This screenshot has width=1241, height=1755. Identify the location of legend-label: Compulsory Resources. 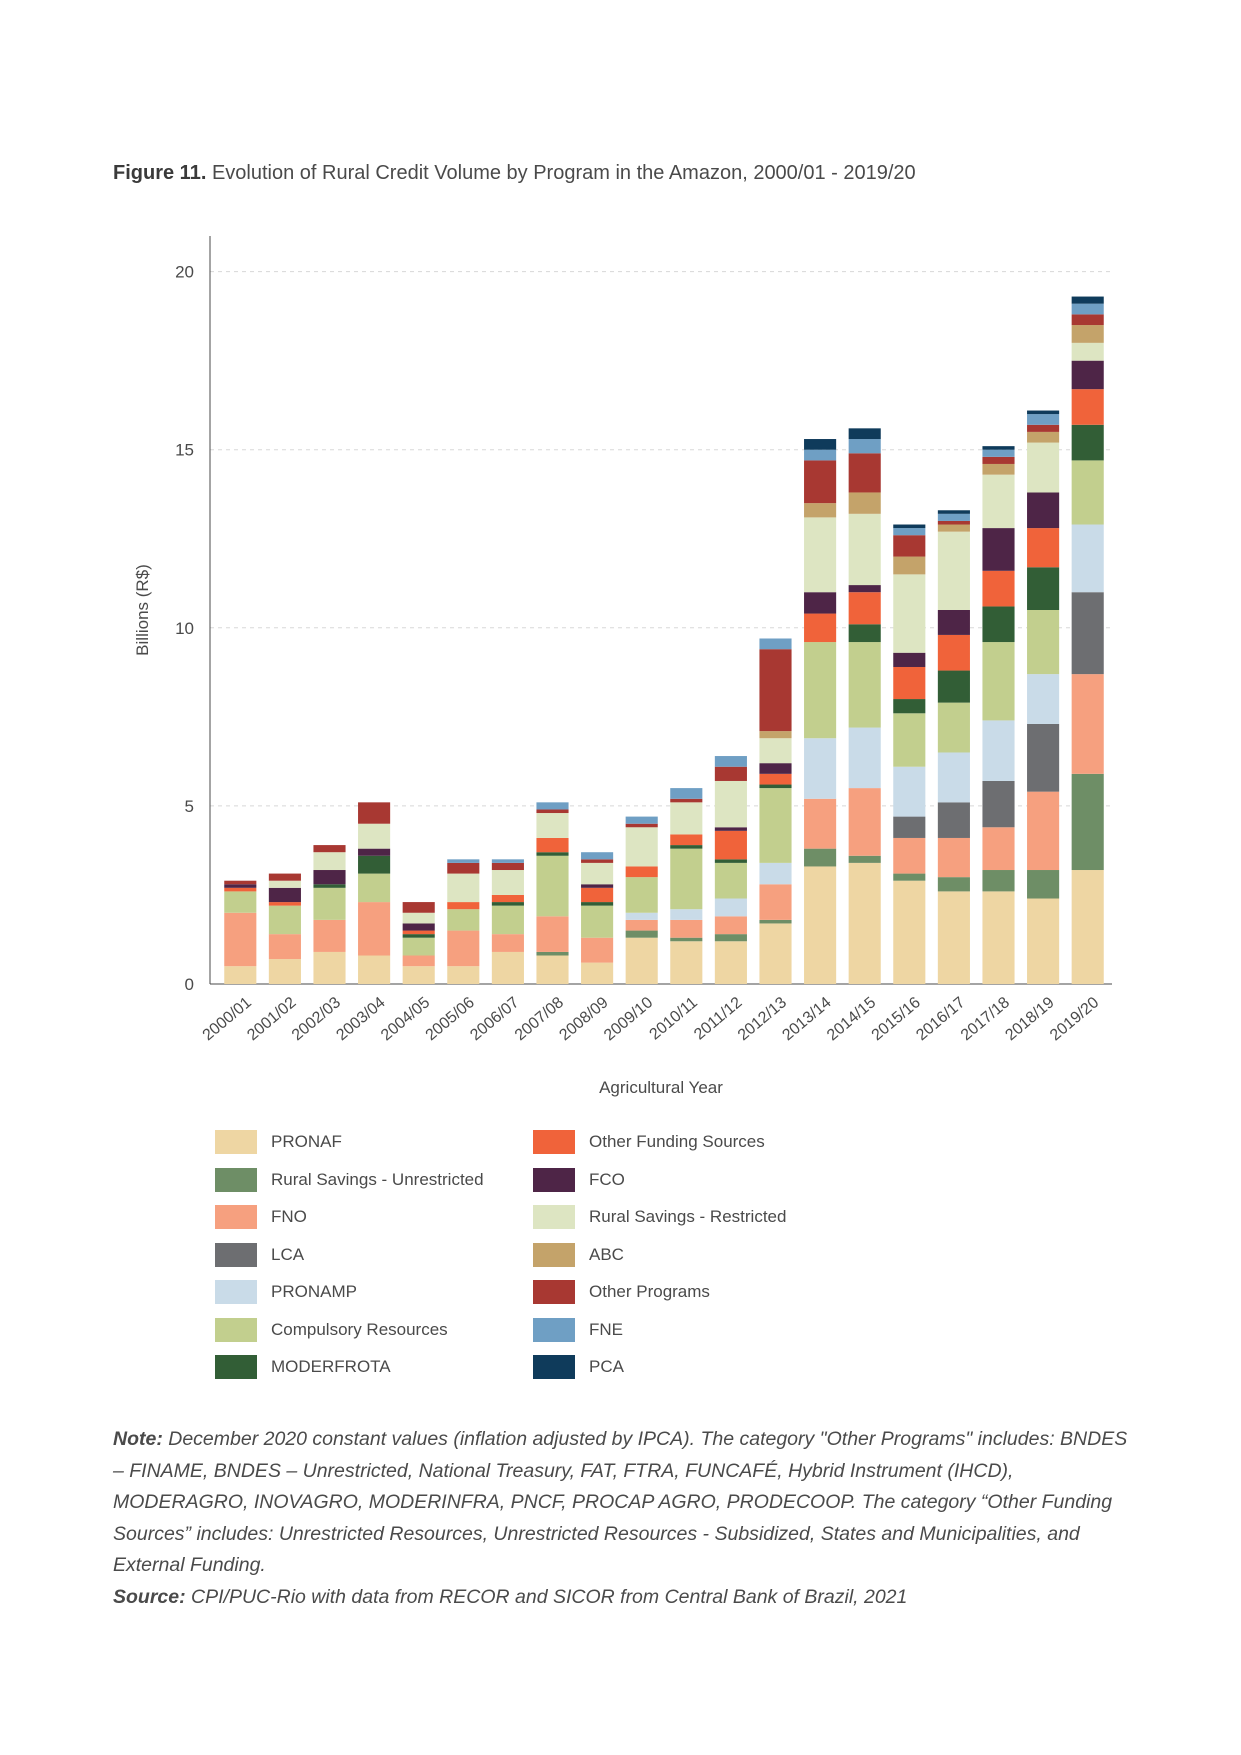
(359, 1329).